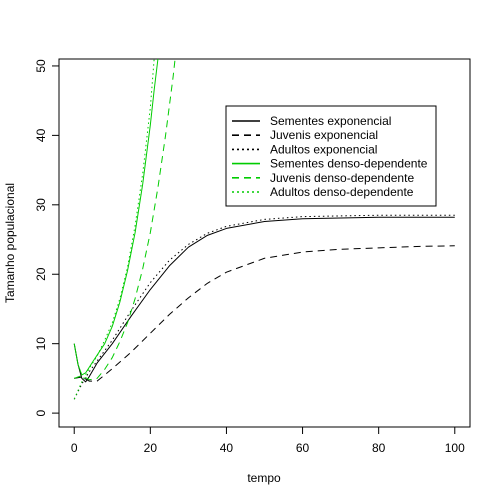 This screenshot has height=500, width=500. I want to click on x-tick-label: 80, so click(379, 448).